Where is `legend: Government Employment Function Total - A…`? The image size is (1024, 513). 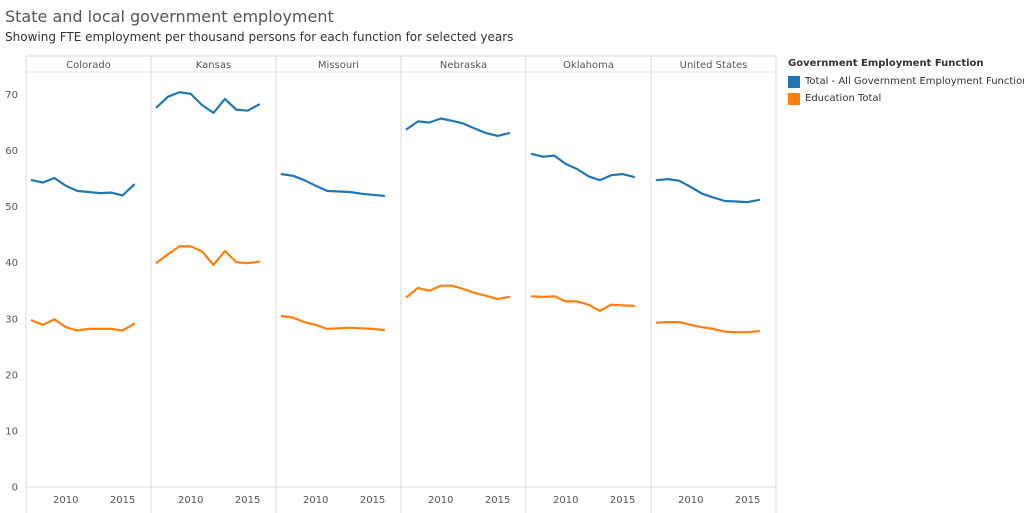
legend: Government Employment Function Total - A… is located at coordinates (906, 82).